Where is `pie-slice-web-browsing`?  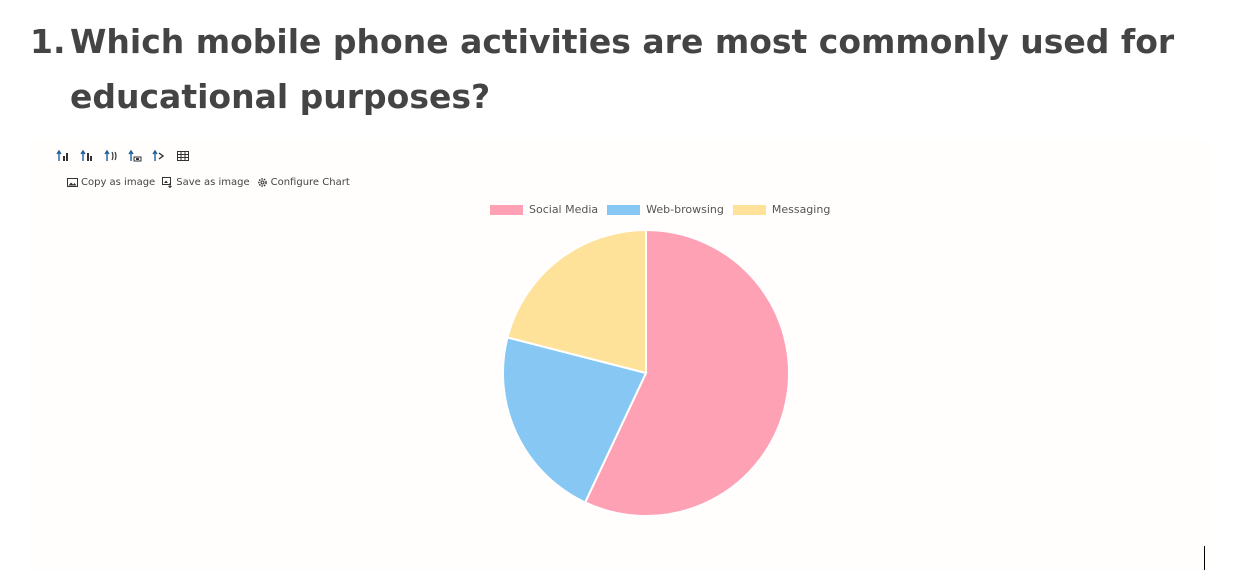
pie-slice-web-browsing is located at coordinates (575, 420).